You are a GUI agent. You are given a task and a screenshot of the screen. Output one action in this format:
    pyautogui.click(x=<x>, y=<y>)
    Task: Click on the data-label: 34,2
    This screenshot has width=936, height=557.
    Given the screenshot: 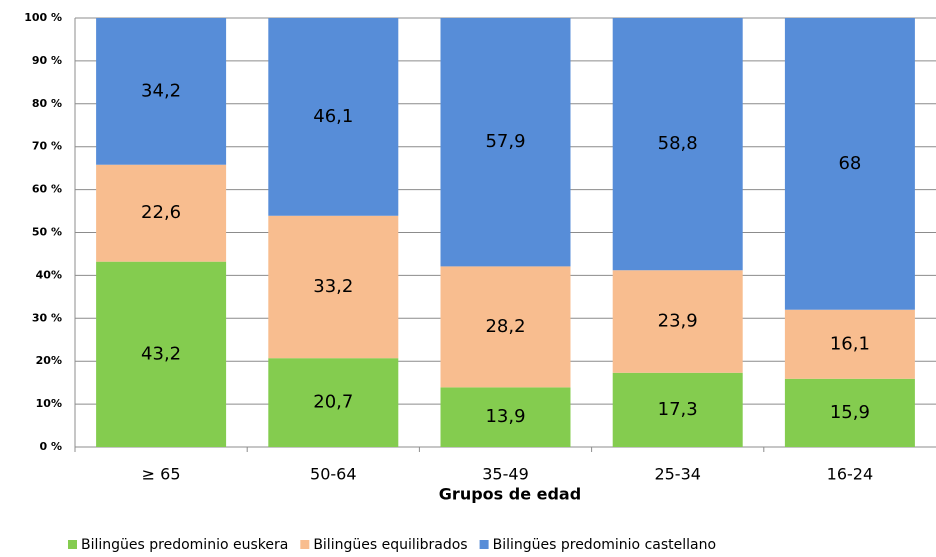 What is the action you would take?
    pyautogui.click(x=161, y=90)
    